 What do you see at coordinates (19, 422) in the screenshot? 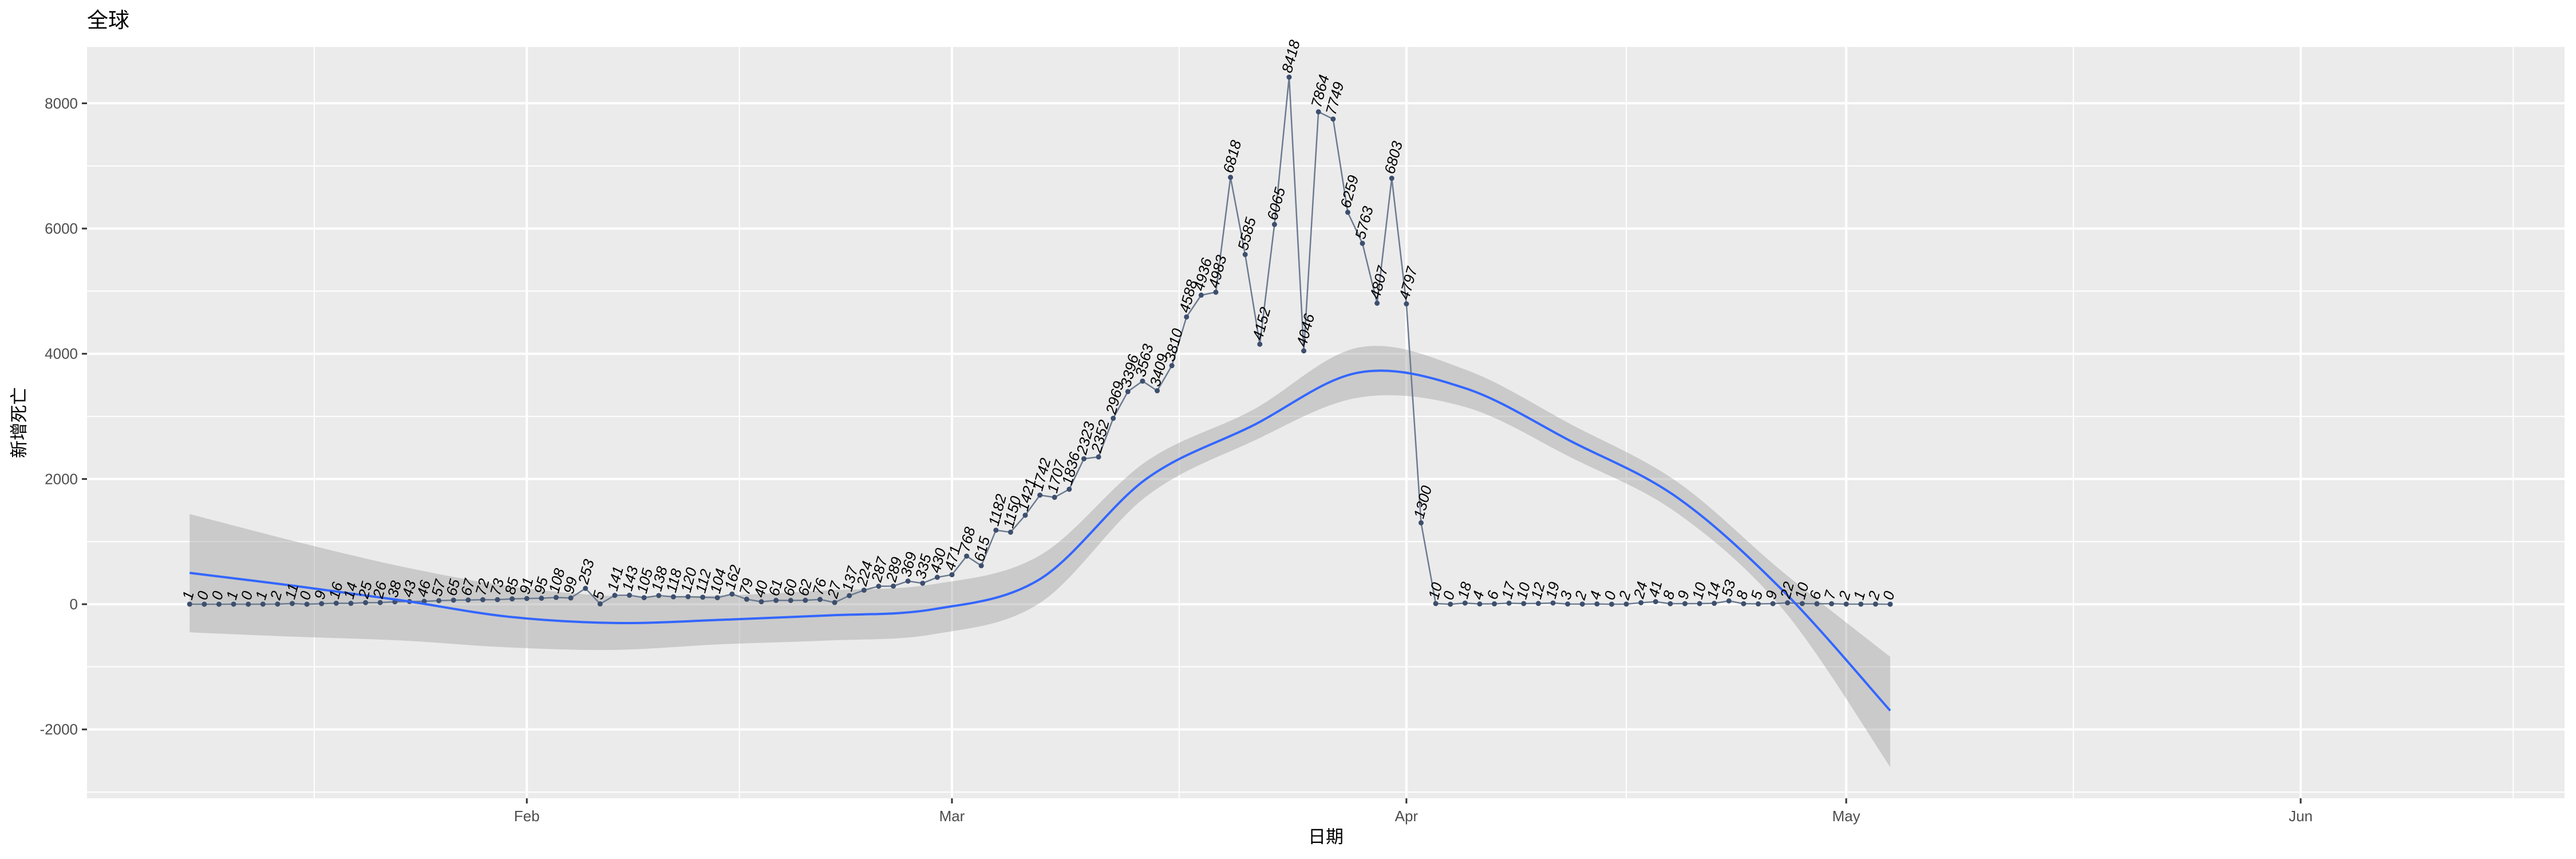
I see `y-axis-title: 新增死亡` at bounding box center [19, 422].